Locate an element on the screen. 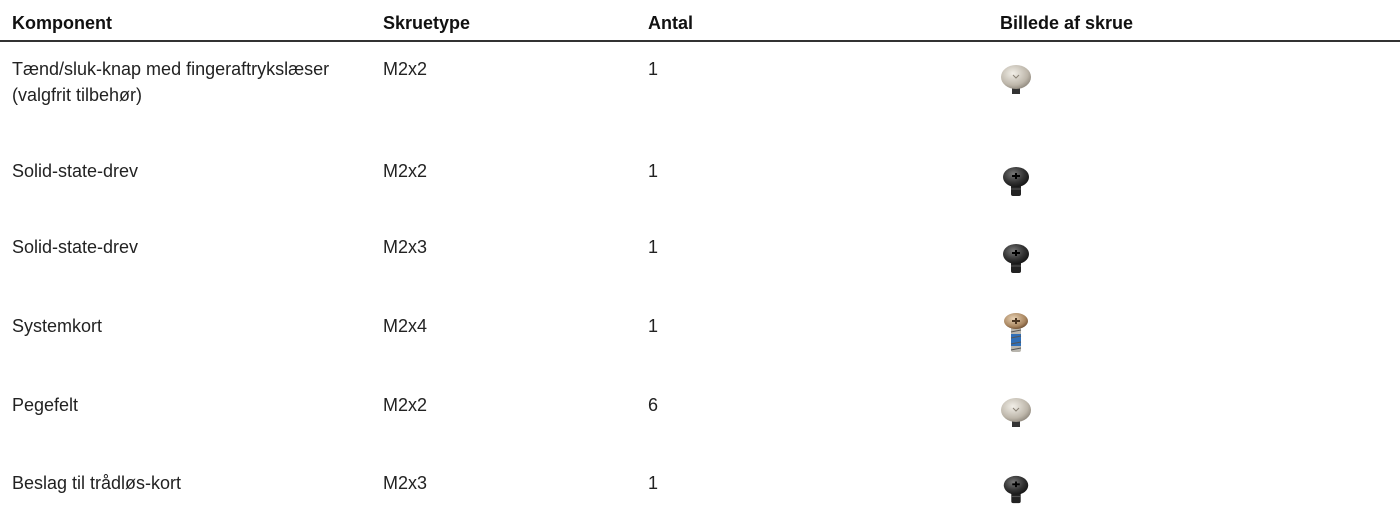  header-rule is located at coordinates (700, 41).